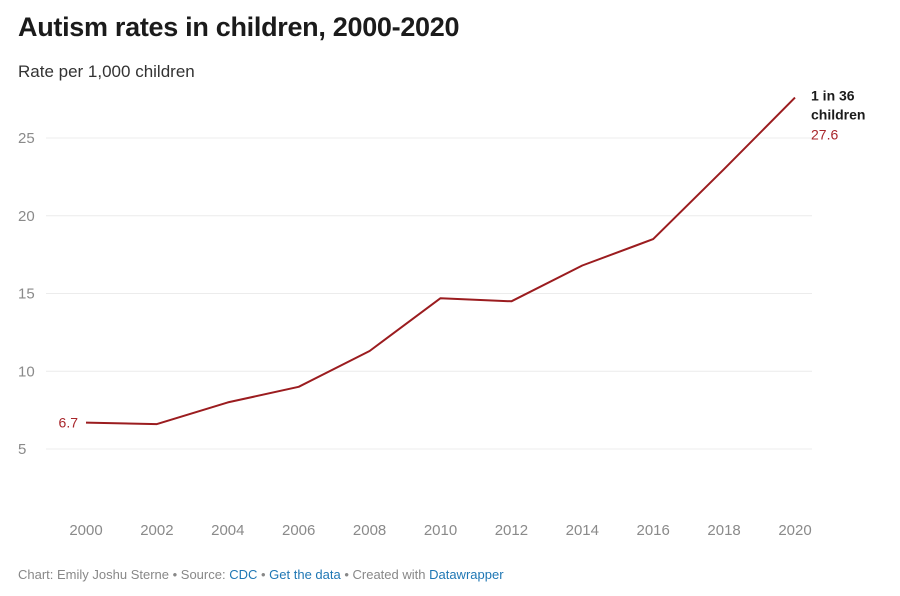 Image resolution: width=900 pixels, height=596 pixels. Describe the element at coordinates (723, 530) in the screenshot. I see `x-tick-label: 2018` at that location.